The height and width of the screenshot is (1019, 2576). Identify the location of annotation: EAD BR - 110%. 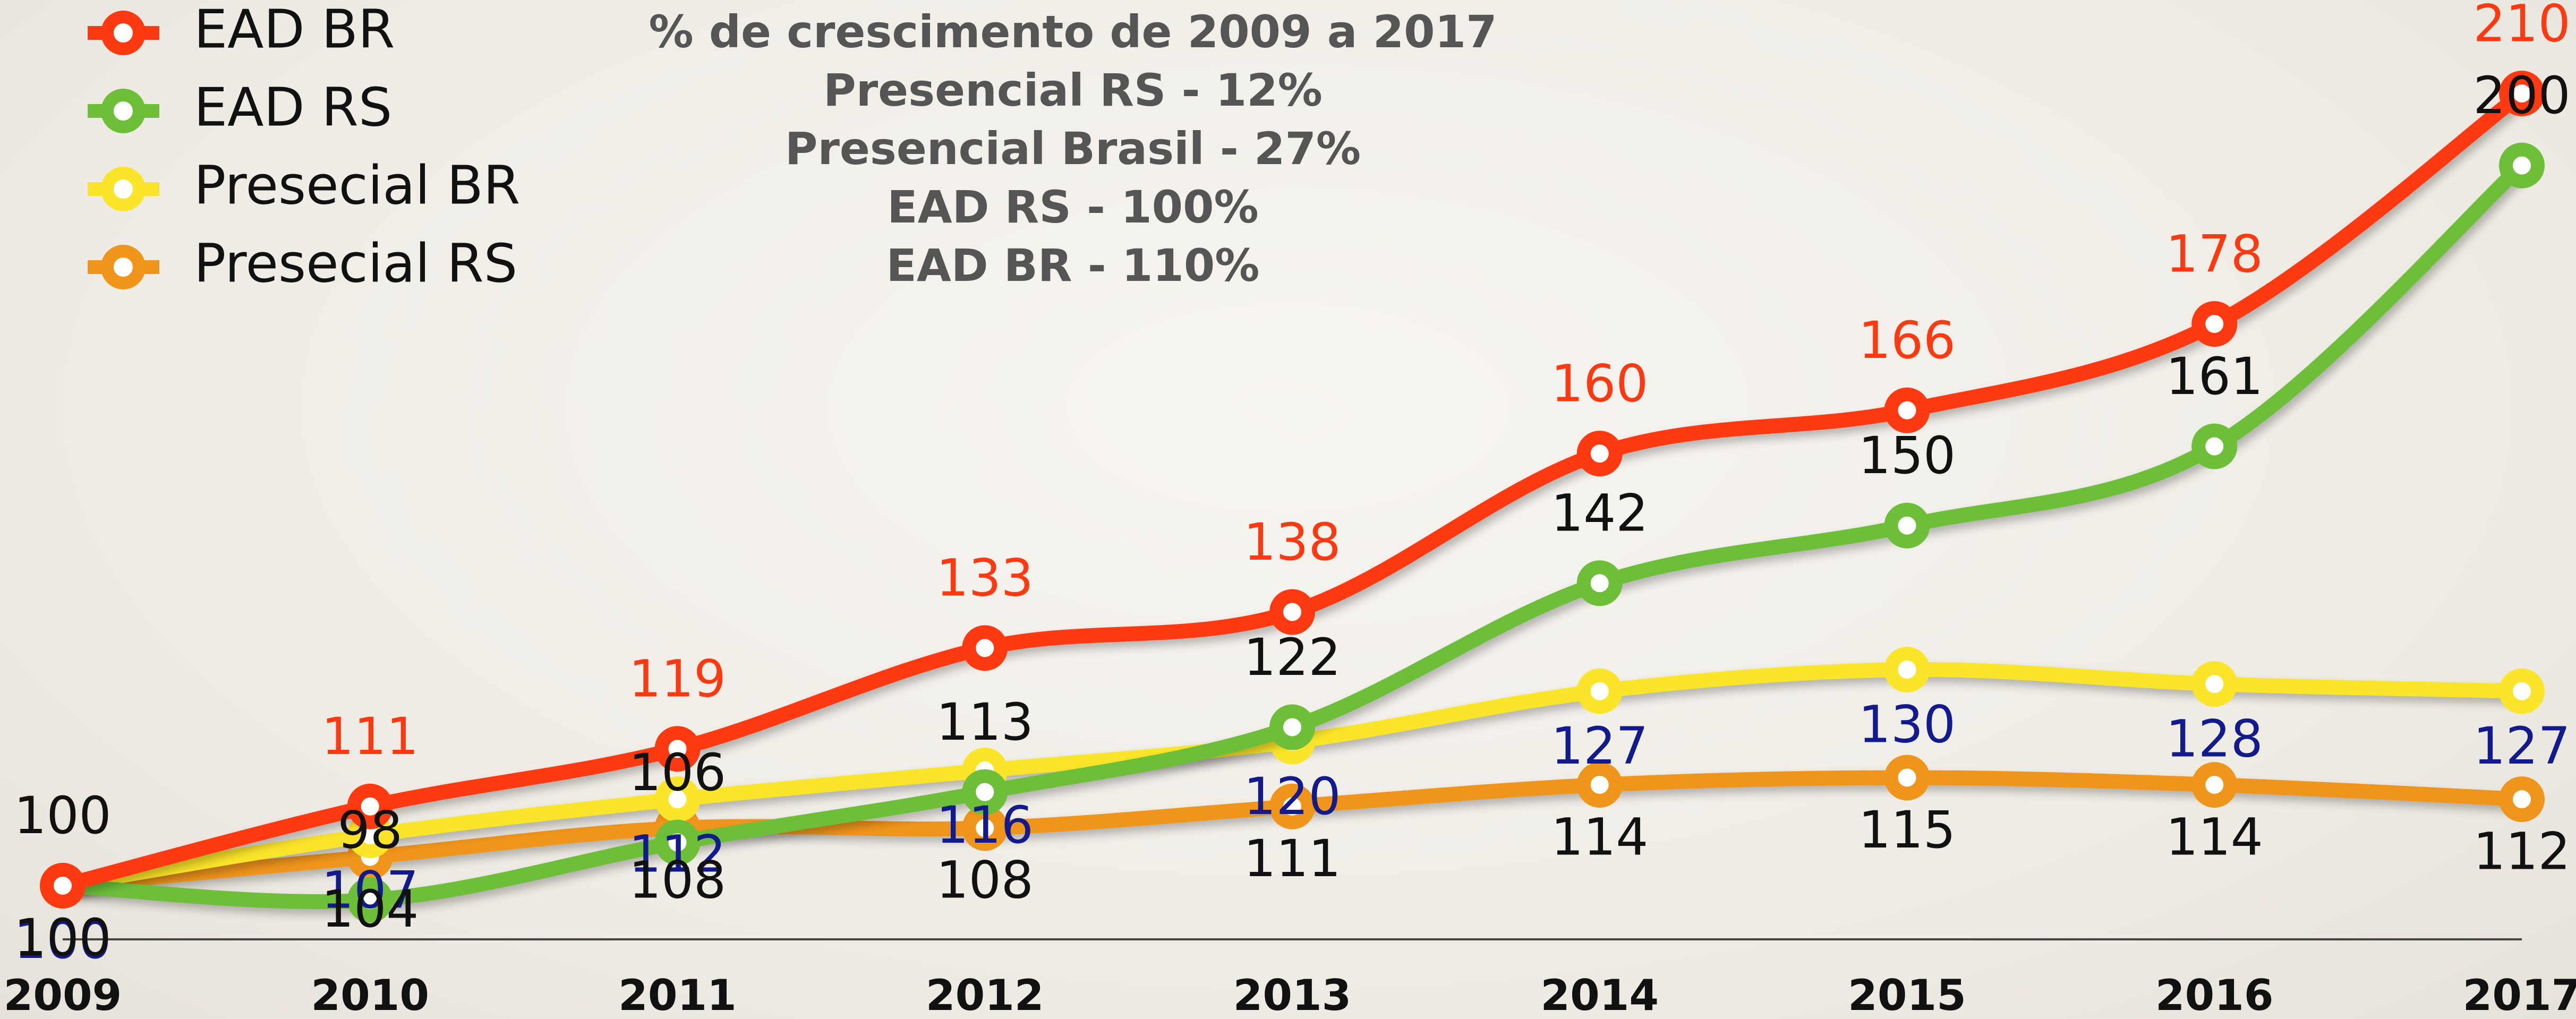
(1073, 265).